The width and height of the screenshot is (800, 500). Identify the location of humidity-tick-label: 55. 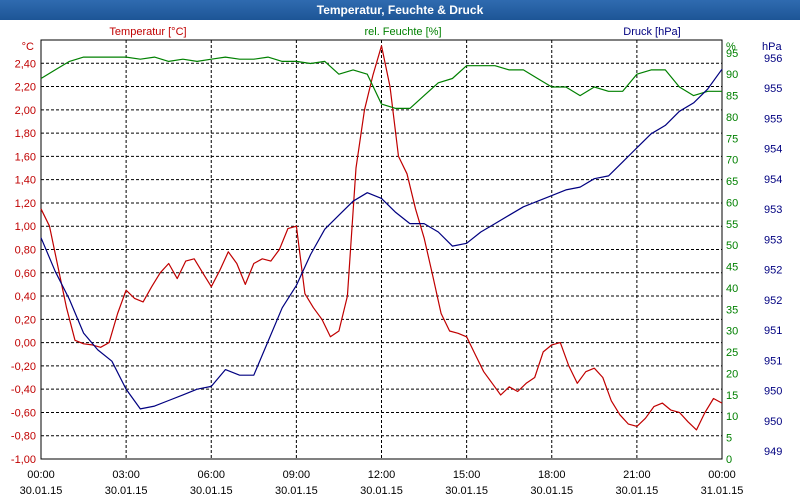
(732, 225).